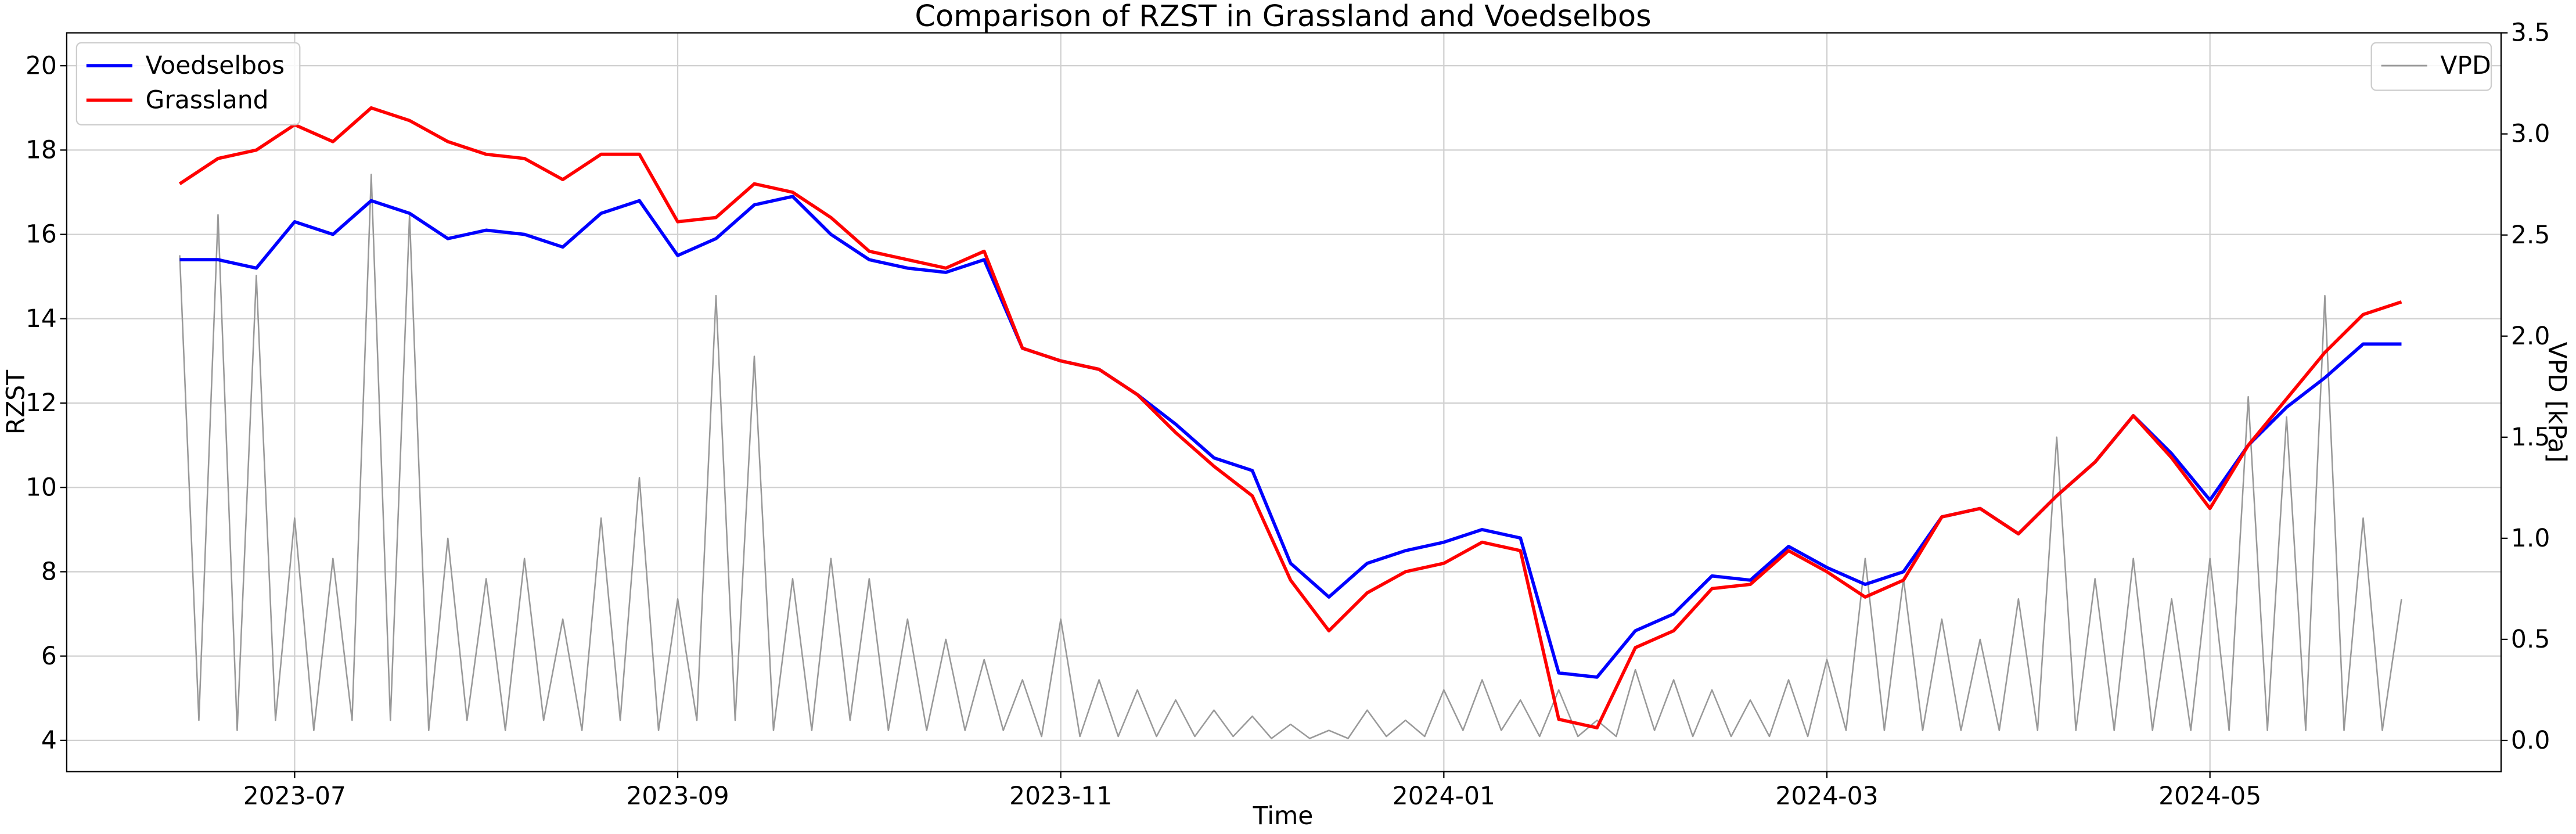 The image size is (2576, 834). I want to click on y-tick-label: 16, so click(41, 234).